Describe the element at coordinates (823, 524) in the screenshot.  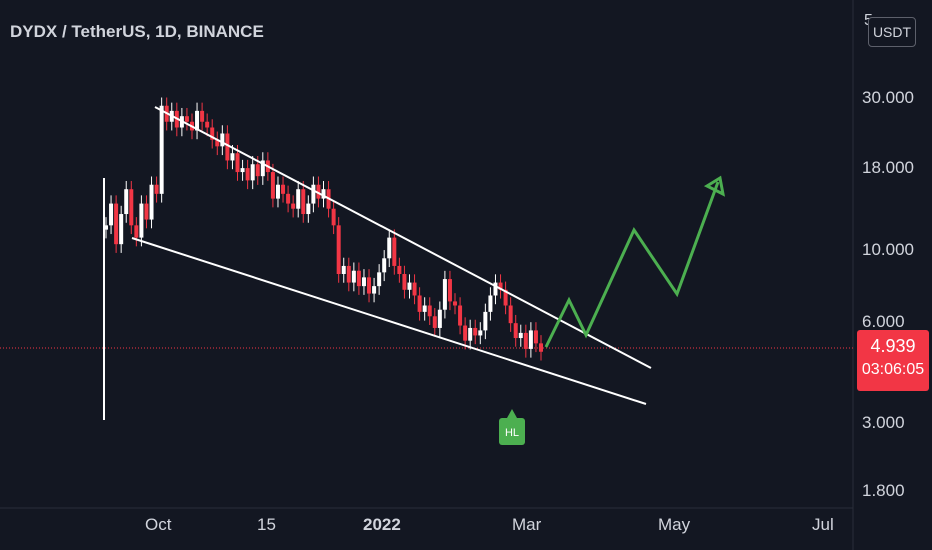
I see `x-tick-label: Jul` at that location.